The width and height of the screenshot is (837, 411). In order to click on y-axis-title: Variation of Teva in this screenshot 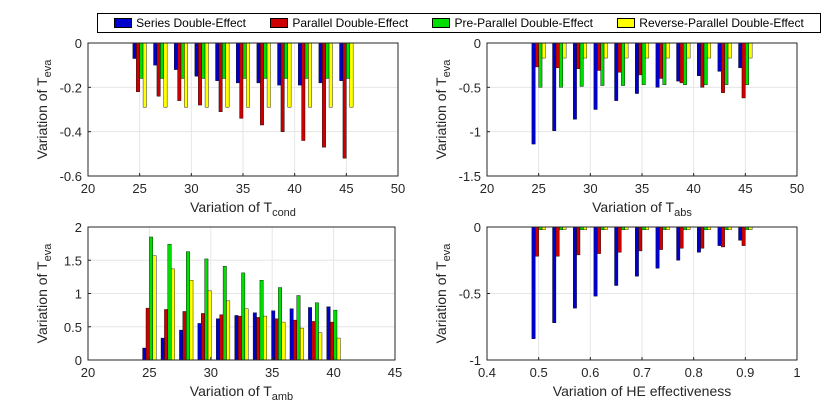, I will do `click(443, 109)`.